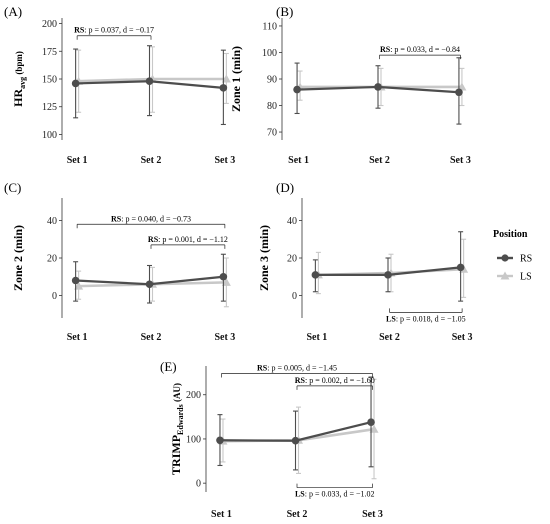  I want to click on y-axis-label: Zone 2 (min), so click(18, 258).